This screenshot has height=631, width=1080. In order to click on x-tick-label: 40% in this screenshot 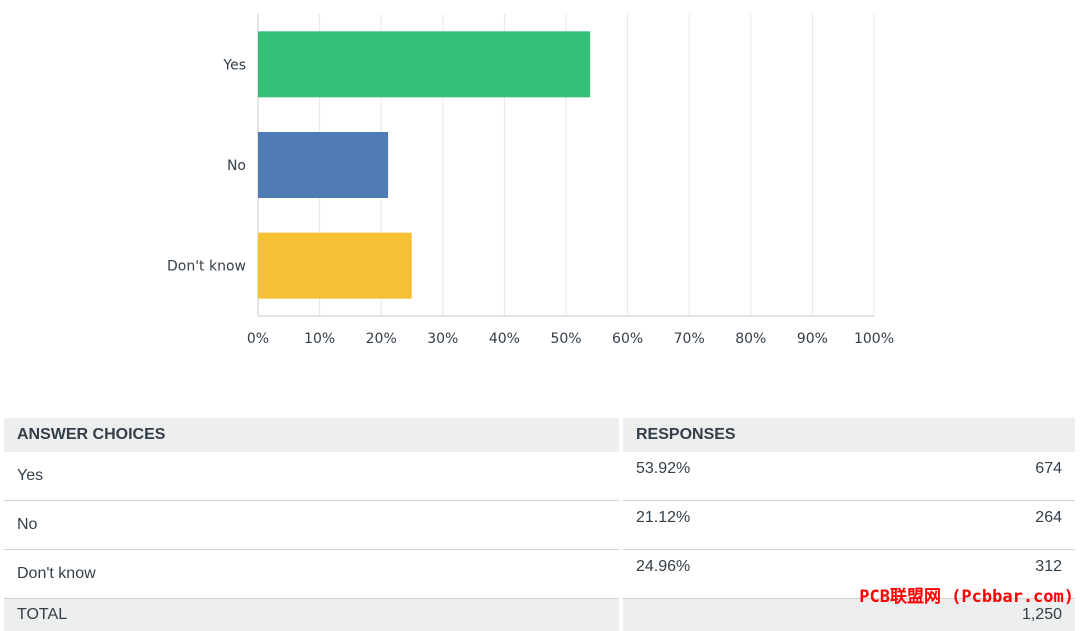, I will do `click(504, 339)`.